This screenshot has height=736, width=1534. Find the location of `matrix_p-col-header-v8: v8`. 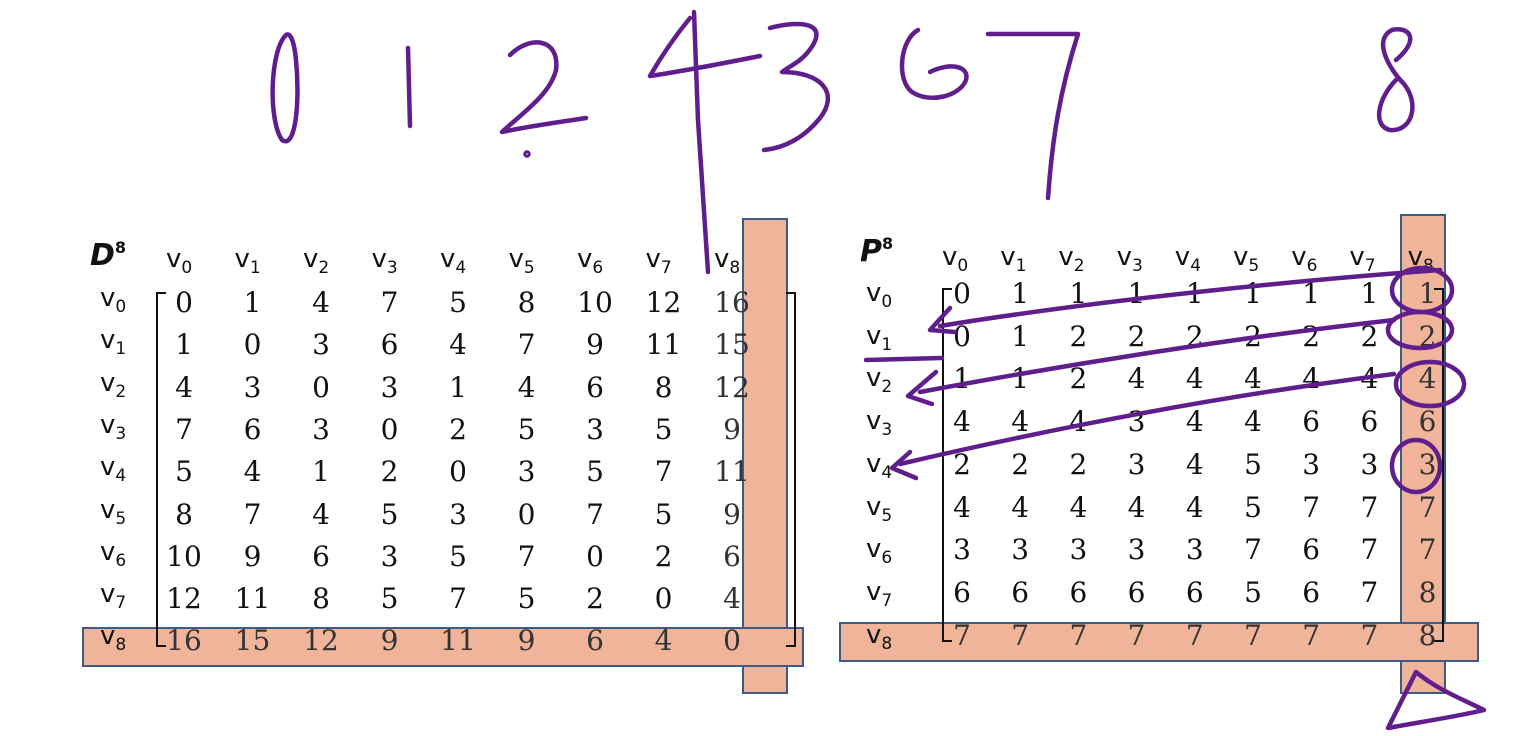

matrix_p-col-header-v8: v8 is located at coordinates (1420, 259).